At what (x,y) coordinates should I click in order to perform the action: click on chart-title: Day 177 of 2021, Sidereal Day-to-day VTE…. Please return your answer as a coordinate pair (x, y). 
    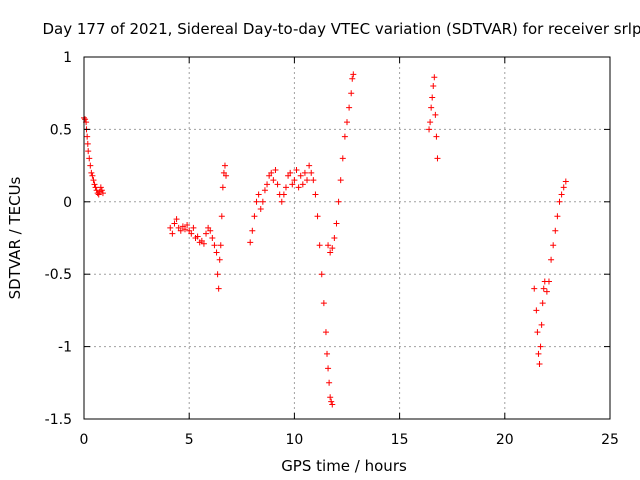
    Looking at the image, I should click on (341, 29).